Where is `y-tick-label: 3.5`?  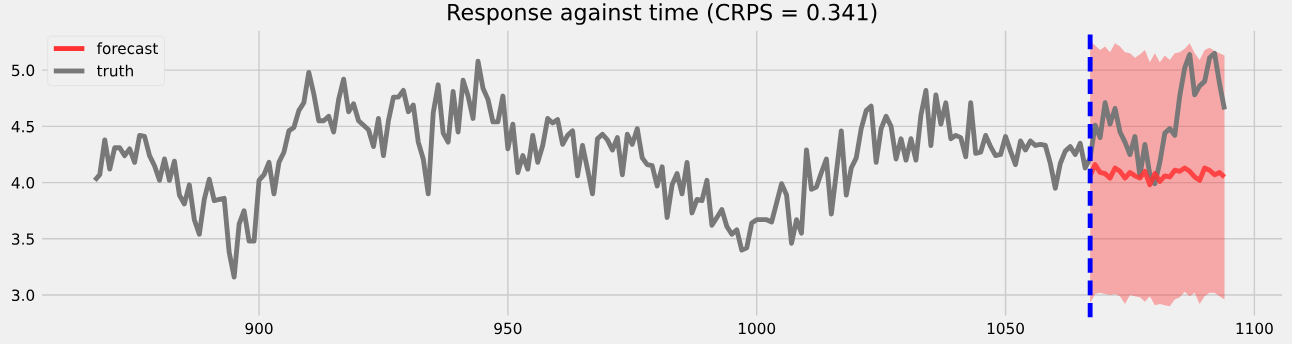 y-tick-label: 3.5 is located at coordinates (23, 239).